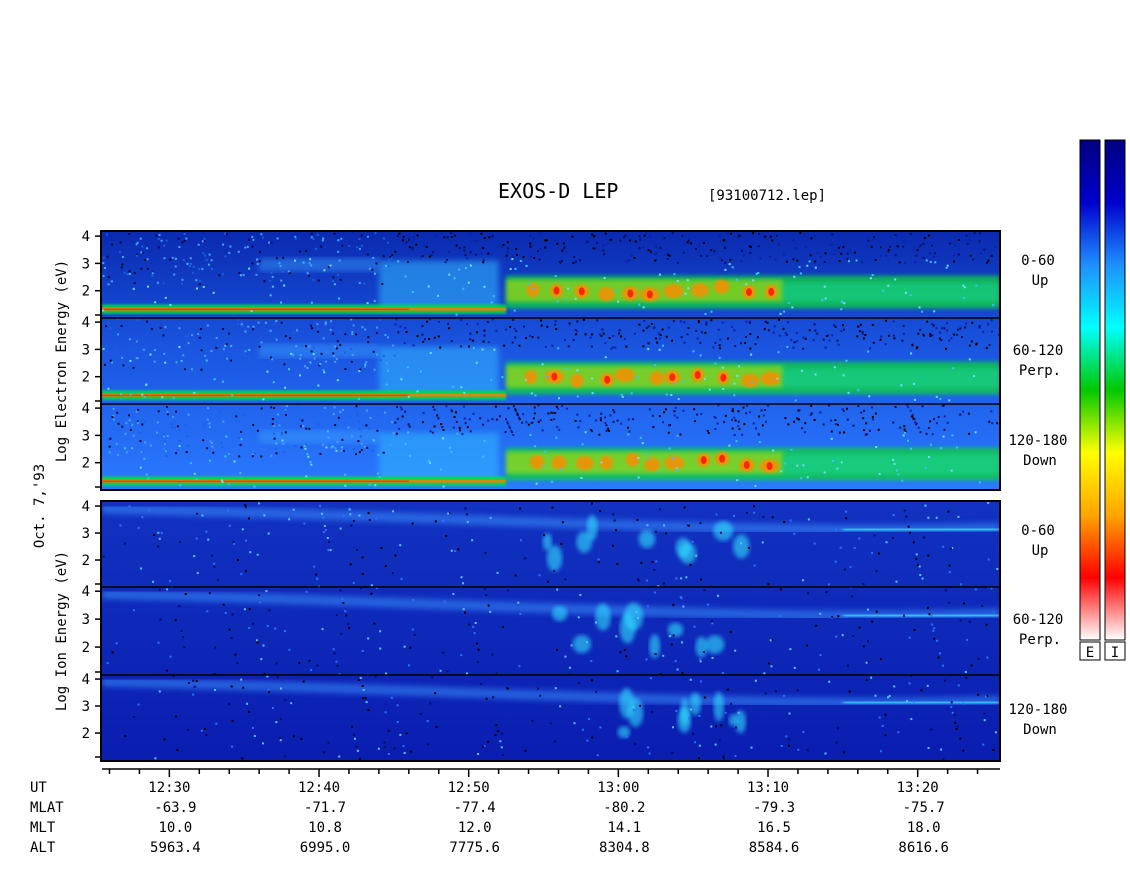 The width and height of the screenshot is (1130, 875). I want to click on table-cell-alt: 6995.0, so click(325, 848).